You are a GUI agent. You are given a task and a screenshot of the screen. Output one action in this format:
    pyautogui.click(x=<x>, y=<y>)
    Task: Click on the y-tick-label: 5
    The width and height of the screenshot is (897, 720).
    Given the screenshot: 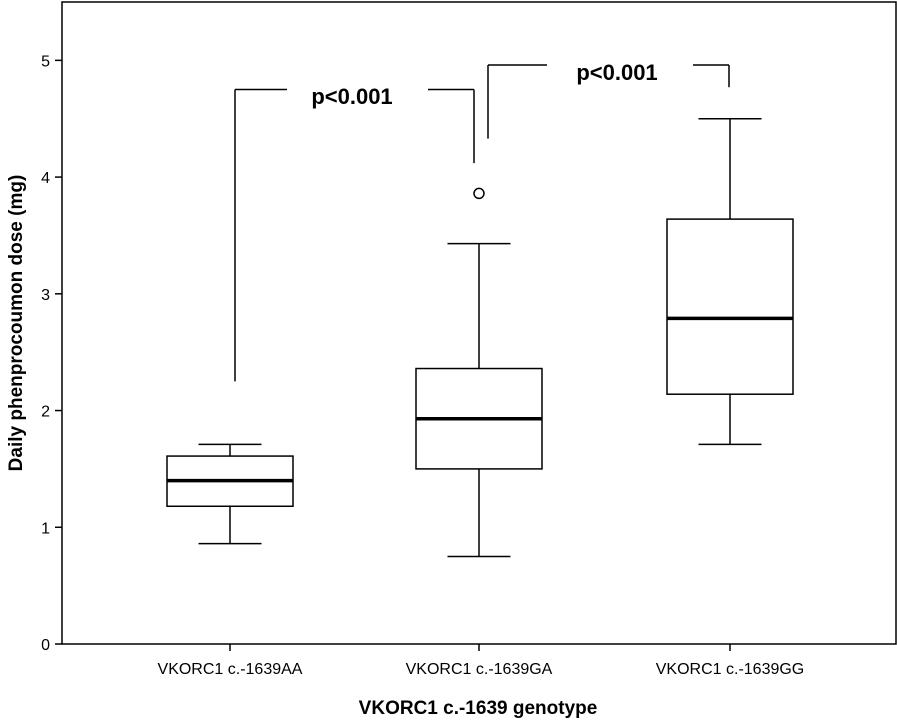 What is the action you would take?
    pyautogui.click(x=45, y=61)
    